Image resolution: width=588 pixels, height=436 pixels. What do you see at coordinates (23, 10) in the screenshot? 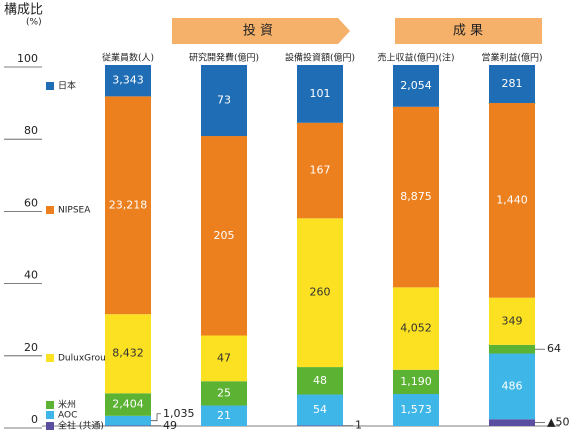
I see `y-title: 構成比` at bounding box center [23, 10].